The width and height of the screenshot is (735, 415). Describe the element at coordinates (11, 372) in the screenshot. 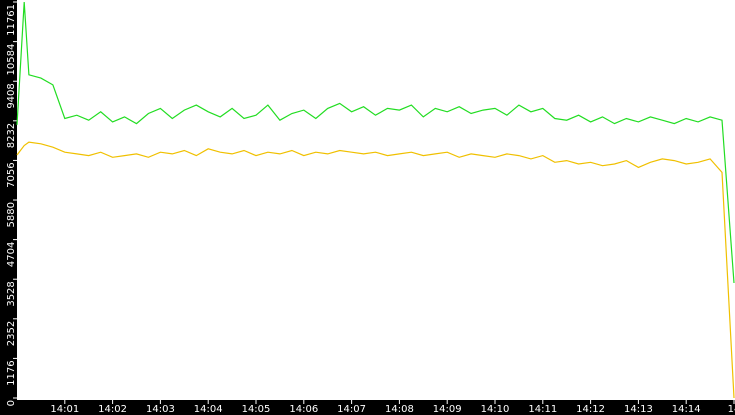

I see `y-tick-label: 1176` at that location.